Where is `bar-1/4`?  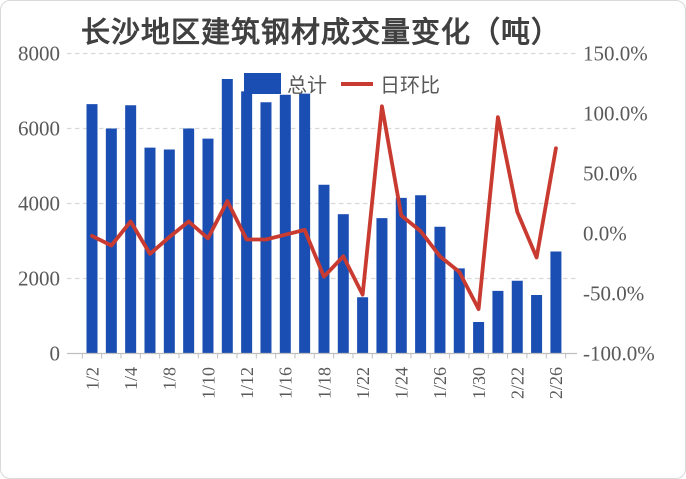 bar-1/4 is located at coordinates (131, 229).